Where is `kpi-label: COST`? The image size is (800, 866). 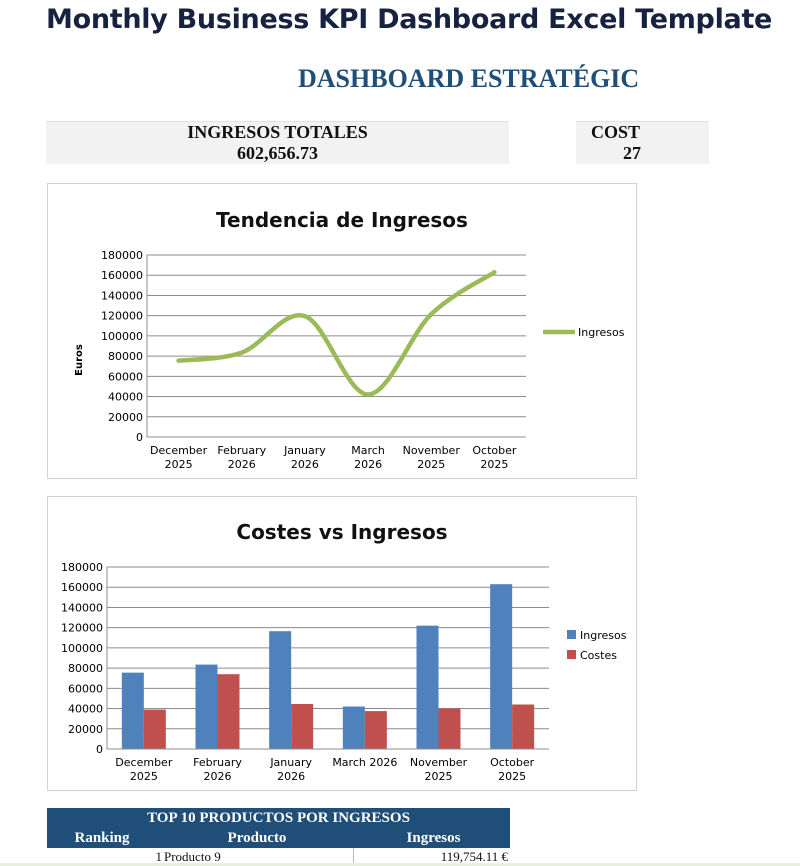
kpi-label: COST is located at coordinates (616, 132).